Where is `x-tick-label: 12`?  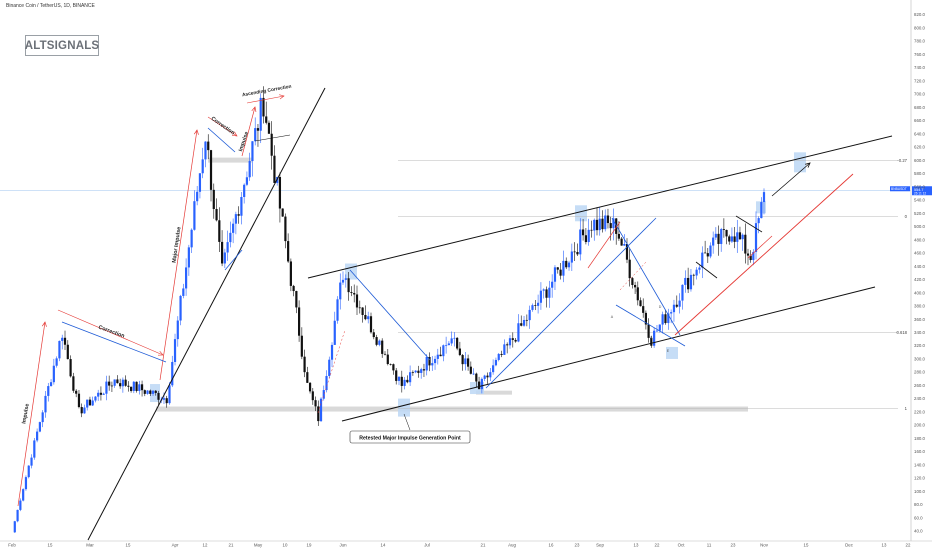
x-tick-label: 12 is located at coordinates (205, 545).